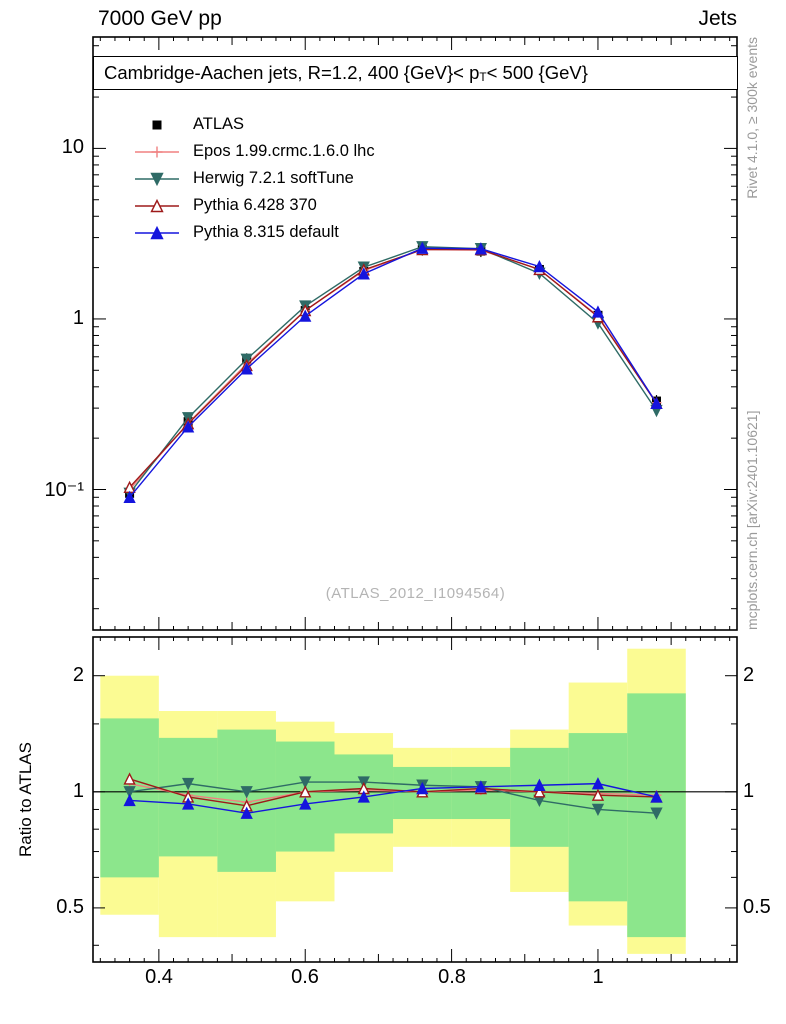 This screenshot has width=786, height=1024. What do you see at coordinates (254, 124) in the screenshot?
I see `legend-item-atlas: ATLAS` at bounding box center [254, 124].